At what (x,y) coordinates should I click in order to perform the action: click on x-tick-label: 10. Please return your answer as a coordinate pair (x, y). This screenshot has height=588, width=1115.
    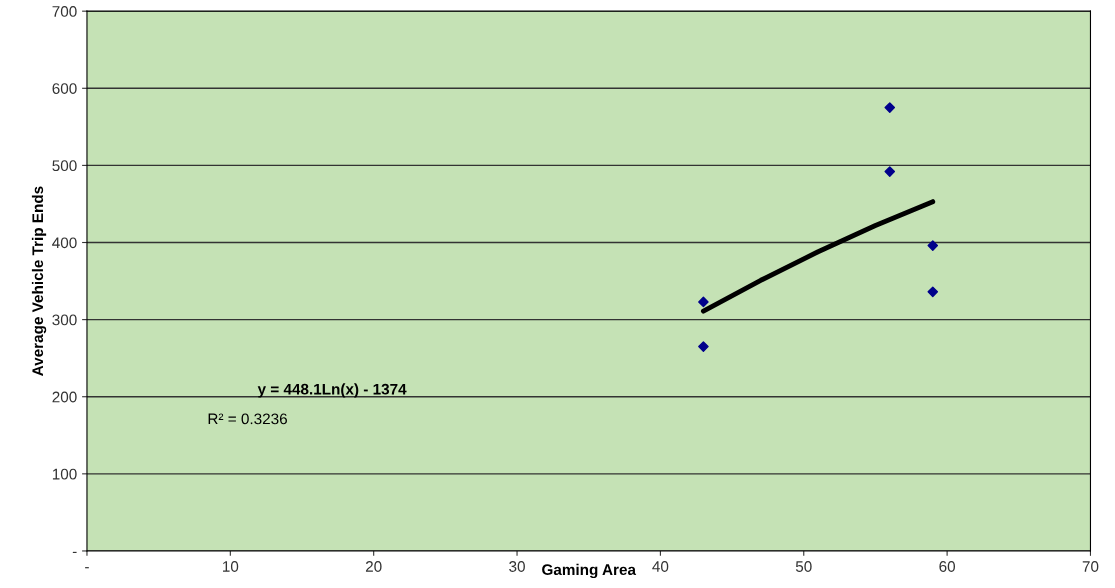
    Looking at the image, I should click on (231, 566).